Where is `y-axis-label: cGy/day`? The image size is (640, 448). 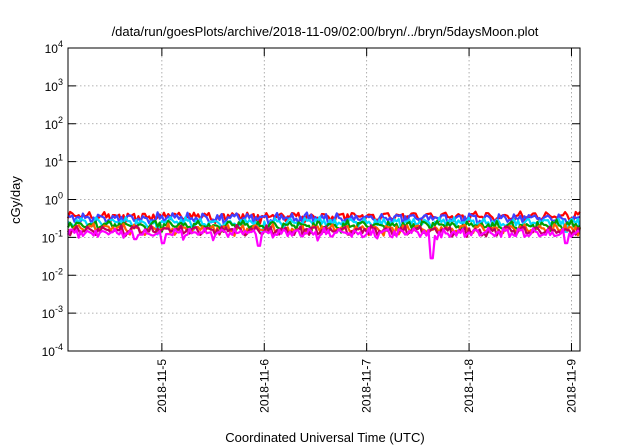
y-axis-label: cGy/day is located at coordinates (15, 200).